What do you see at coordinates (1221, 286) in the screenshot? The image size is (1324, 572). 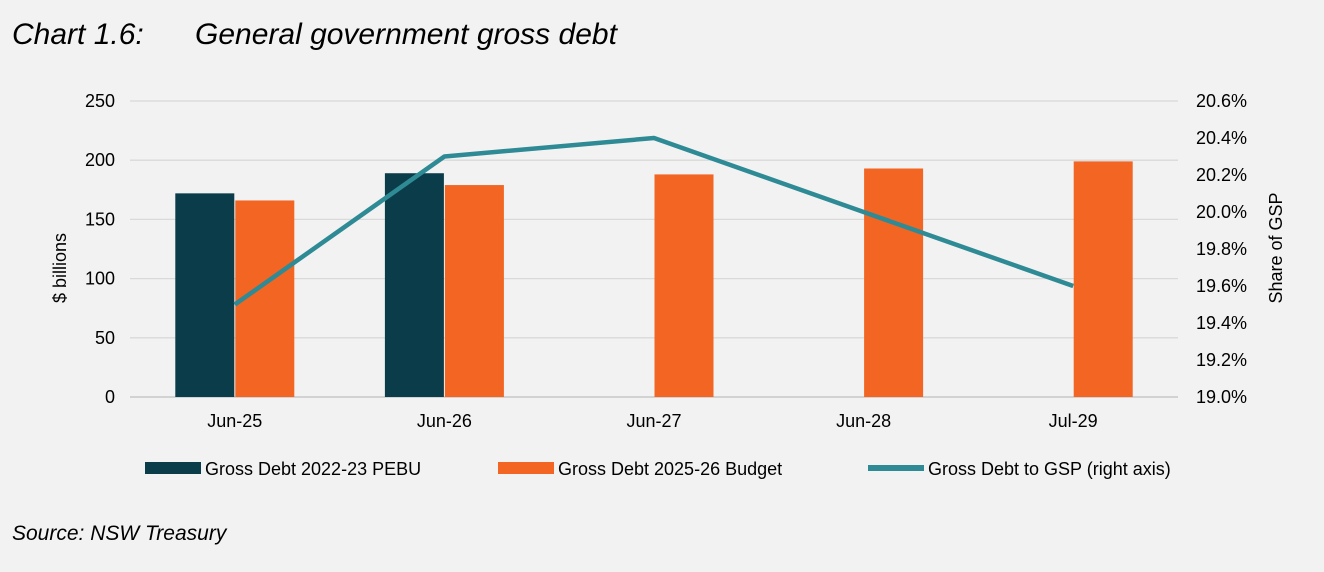 I see `y2-tick-label: 19.6%` at bounding box center [1221, 286].